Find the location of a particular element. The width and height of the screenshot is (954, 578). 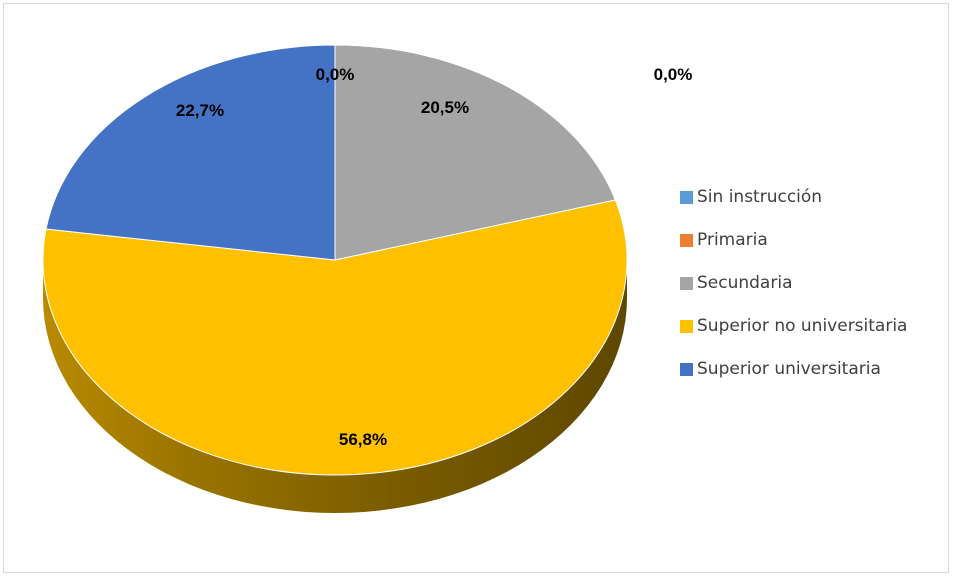

data-label-2: 20,5% is located at coordinates (445, 107).